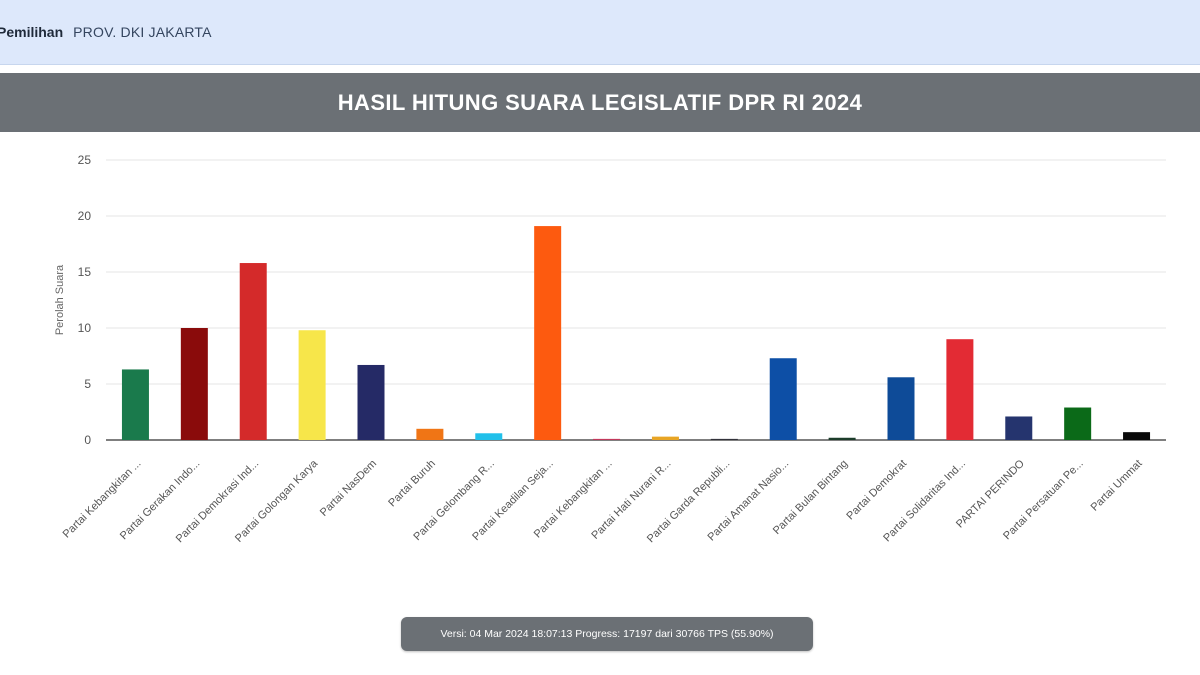 The image size is (1200, 675). I want to click on top-bar: Pemilihan PROV. DKI JAKARTA, so click(600, 32).